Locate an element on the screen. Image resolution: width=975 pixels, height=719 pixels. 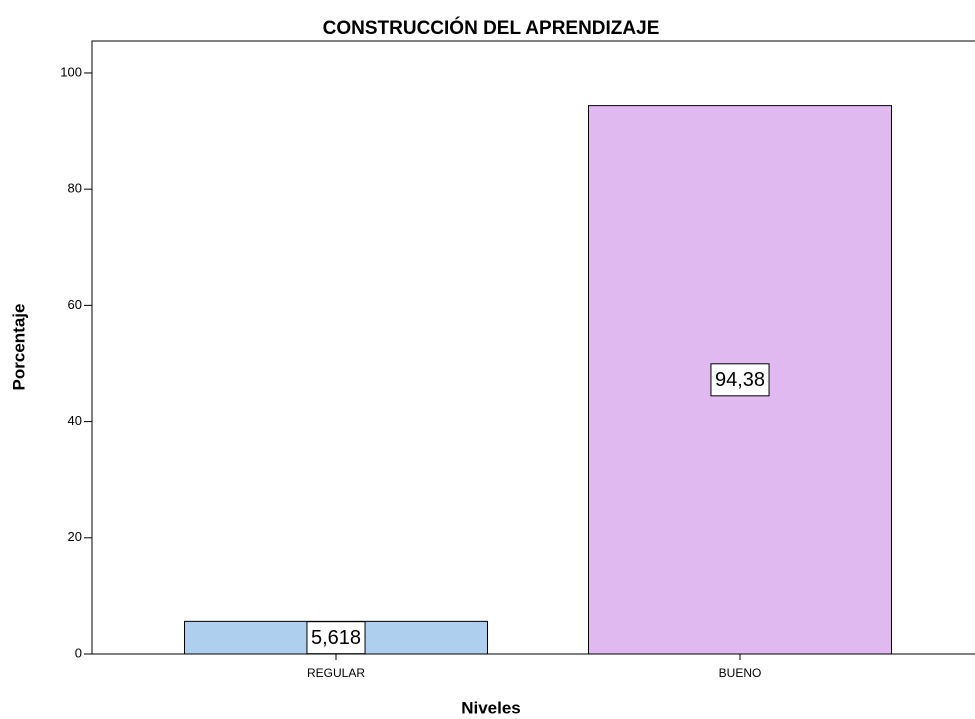
y-tick-label: 20 is located at coordinates (75, 536).